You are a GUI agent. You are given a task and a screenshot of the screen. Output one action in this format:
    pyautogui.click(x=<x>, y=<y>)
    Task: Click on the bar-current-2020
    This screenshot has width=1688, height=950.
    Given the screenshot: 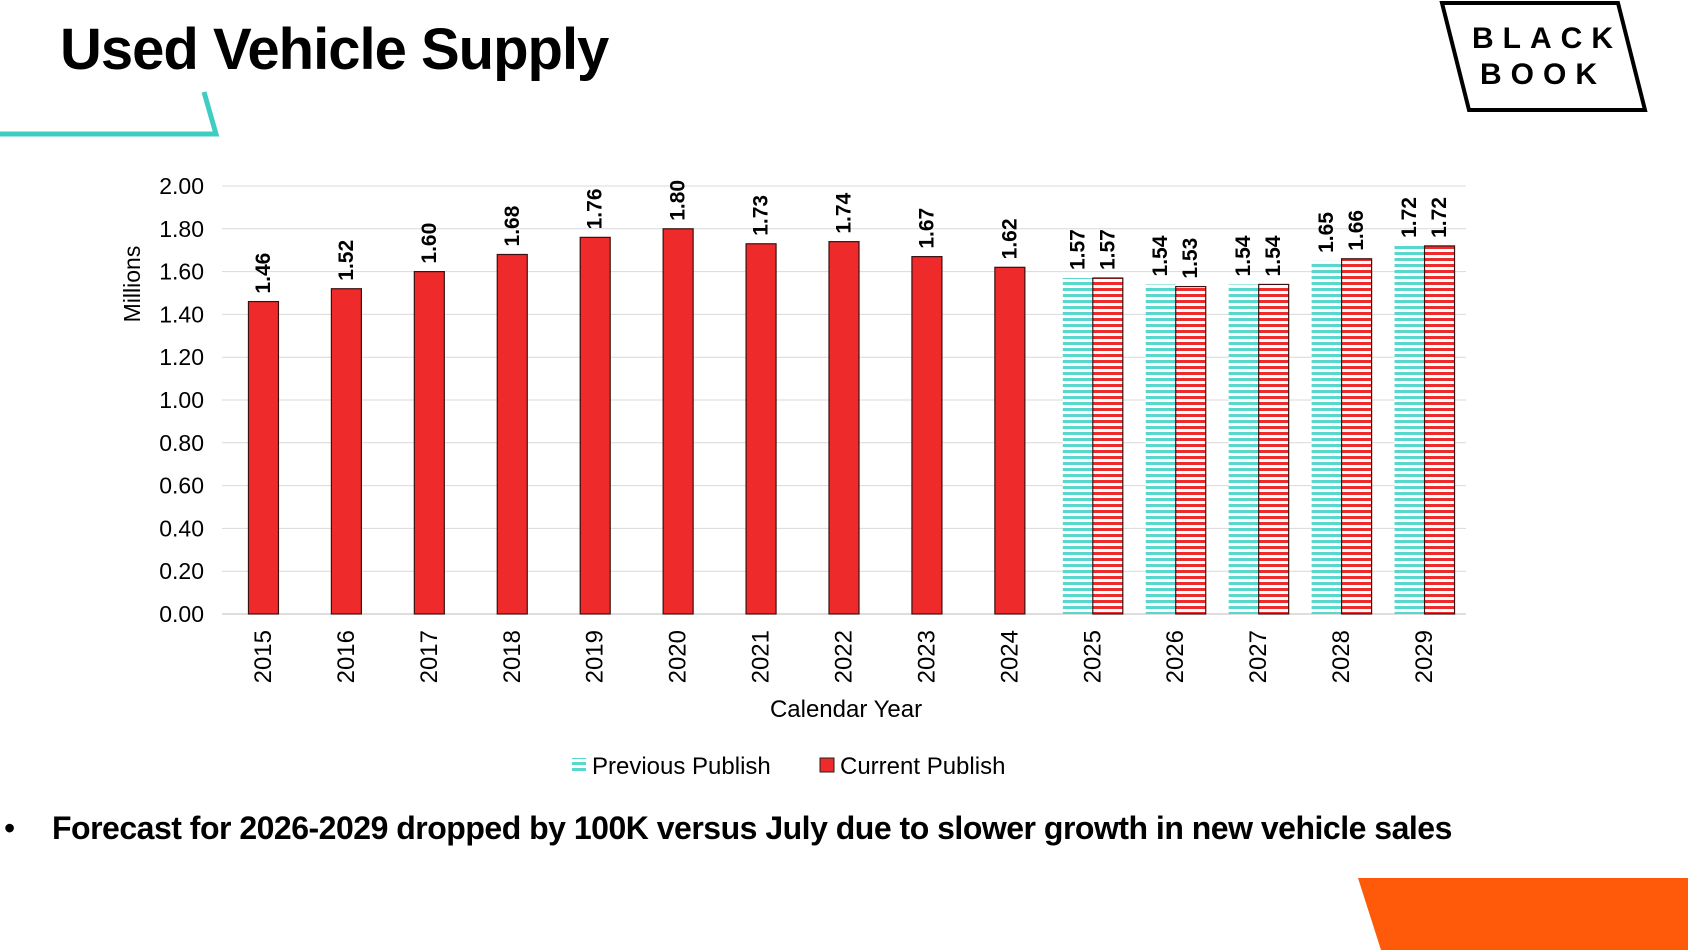 What is the action you would take?
    pyautogui.click(x=678, y=421)
    